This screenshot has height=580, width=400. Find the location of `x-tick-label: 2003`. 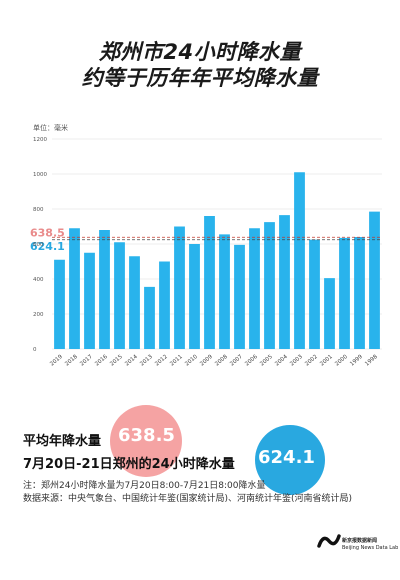

x-tick-label: 2003 is located at coordinates (296, 361).